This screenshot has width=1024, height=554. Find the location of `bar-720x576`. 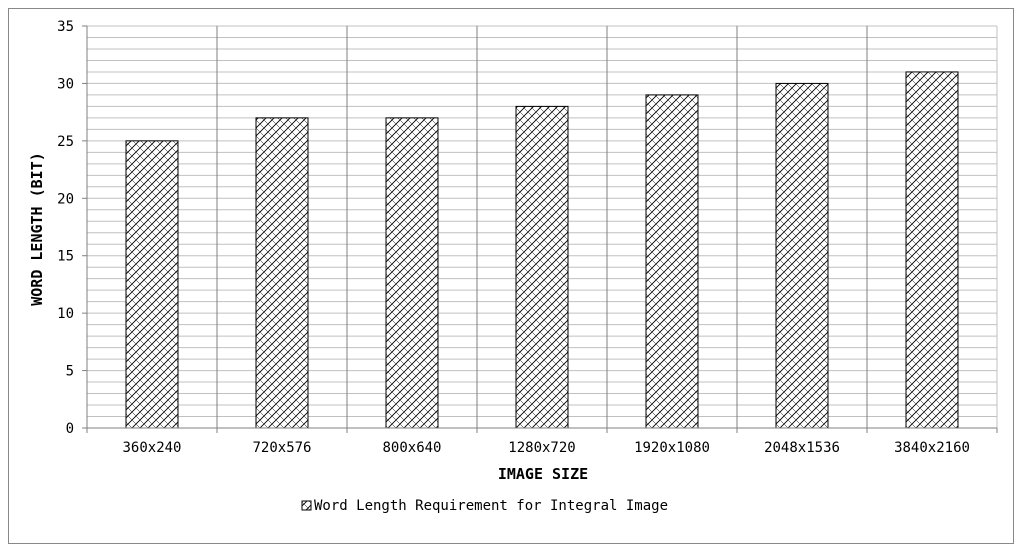

bar-720x576 is located at coordinates (282, 273).